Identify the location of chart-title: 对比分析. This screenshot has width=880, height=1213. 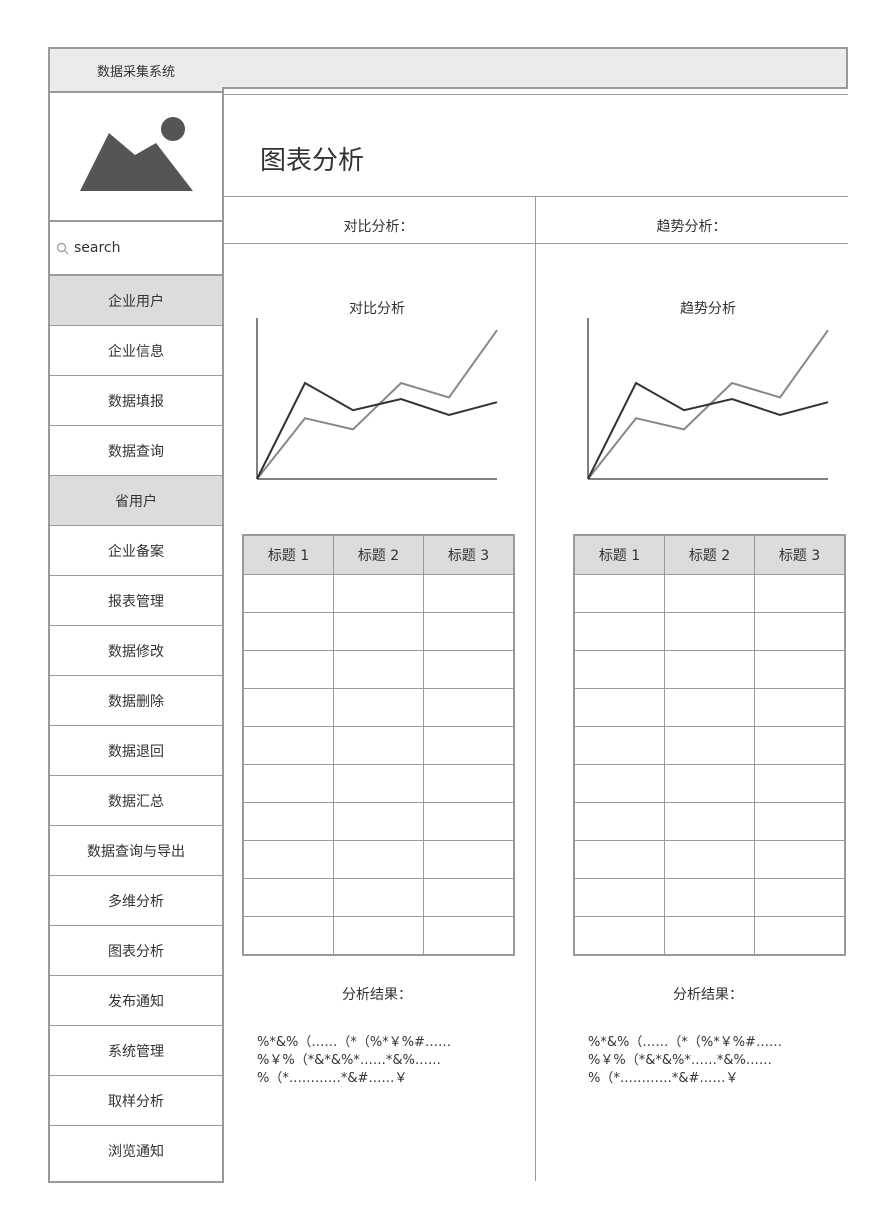
(377, 309).